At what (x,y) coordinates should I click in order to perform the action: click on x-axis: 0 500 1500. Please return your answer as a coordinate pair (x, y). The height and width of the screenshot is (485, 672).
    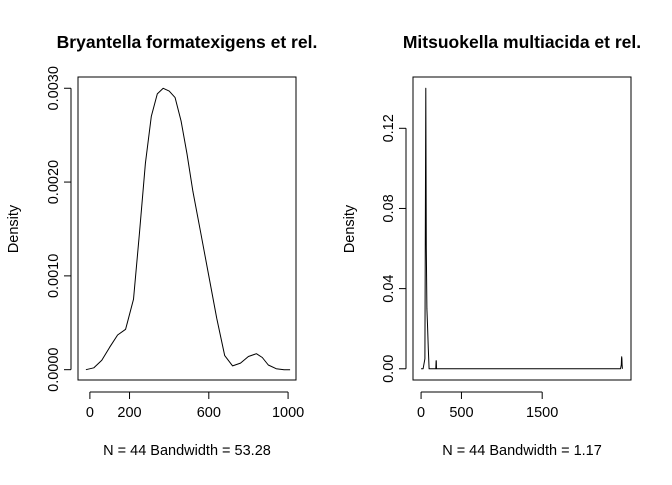
    Looking at the image, I should click on (487, 406).